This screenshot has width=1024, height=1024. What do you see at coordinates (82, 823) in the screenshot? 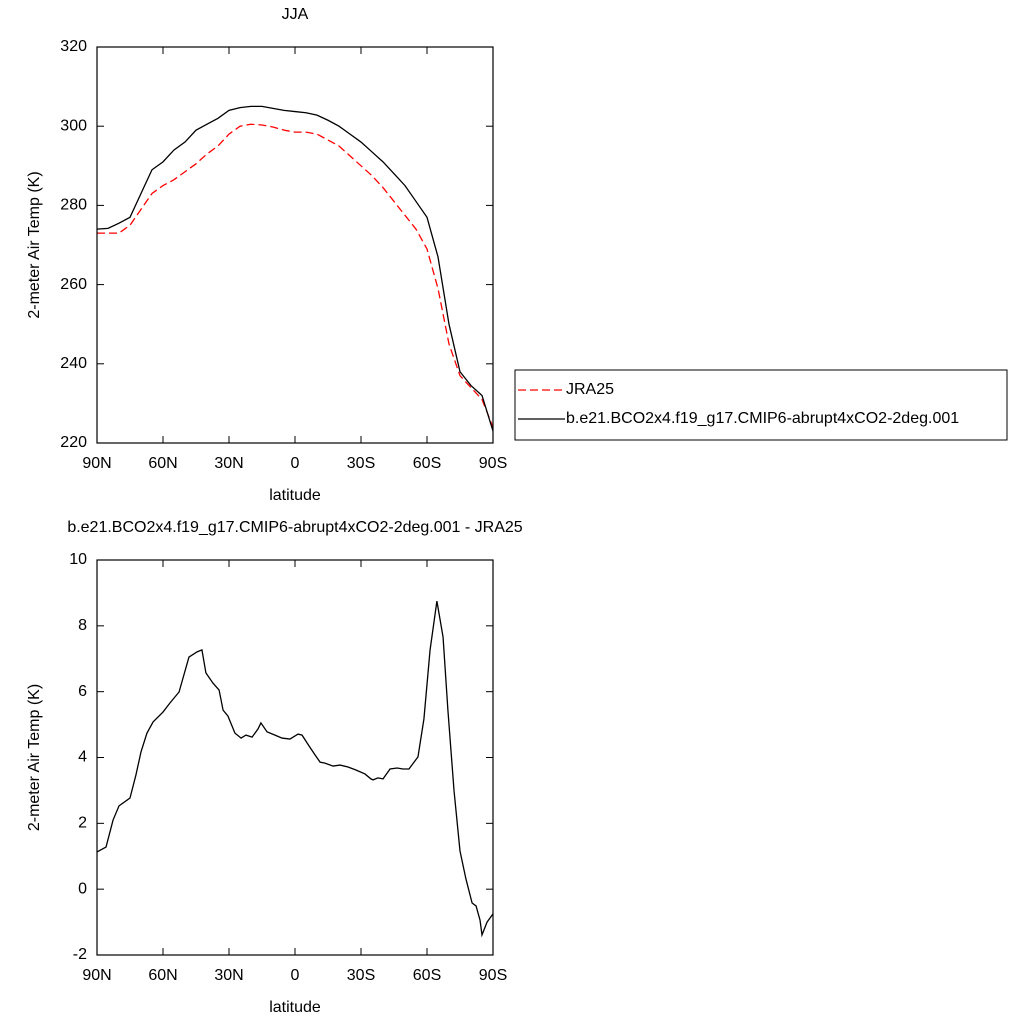
I see `y-tick-label: 2` at bounding box center [82, 823].